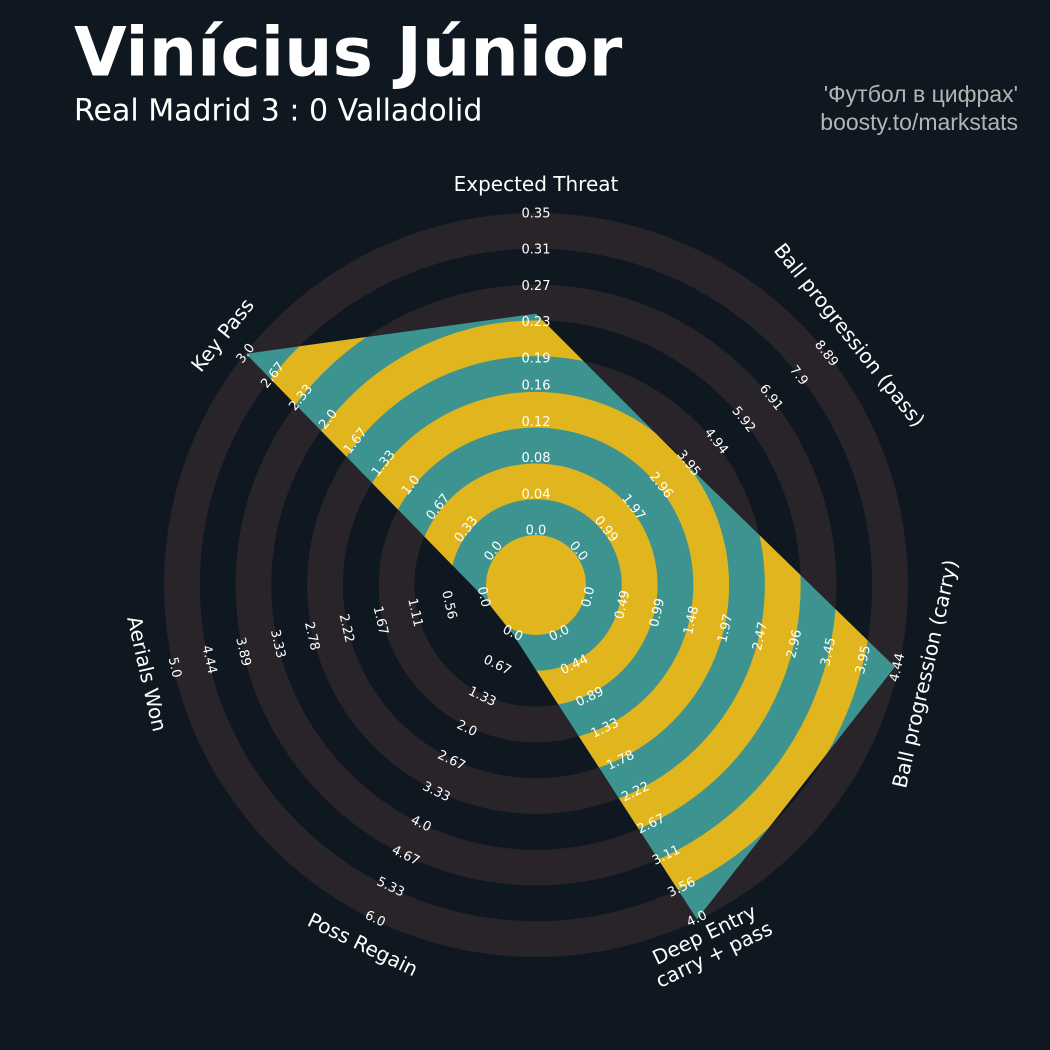  What do you see at coordinates (919, 122) in the screenshot?
I see `credit: boosty.to/markstats` at bounding box center [919, 122].